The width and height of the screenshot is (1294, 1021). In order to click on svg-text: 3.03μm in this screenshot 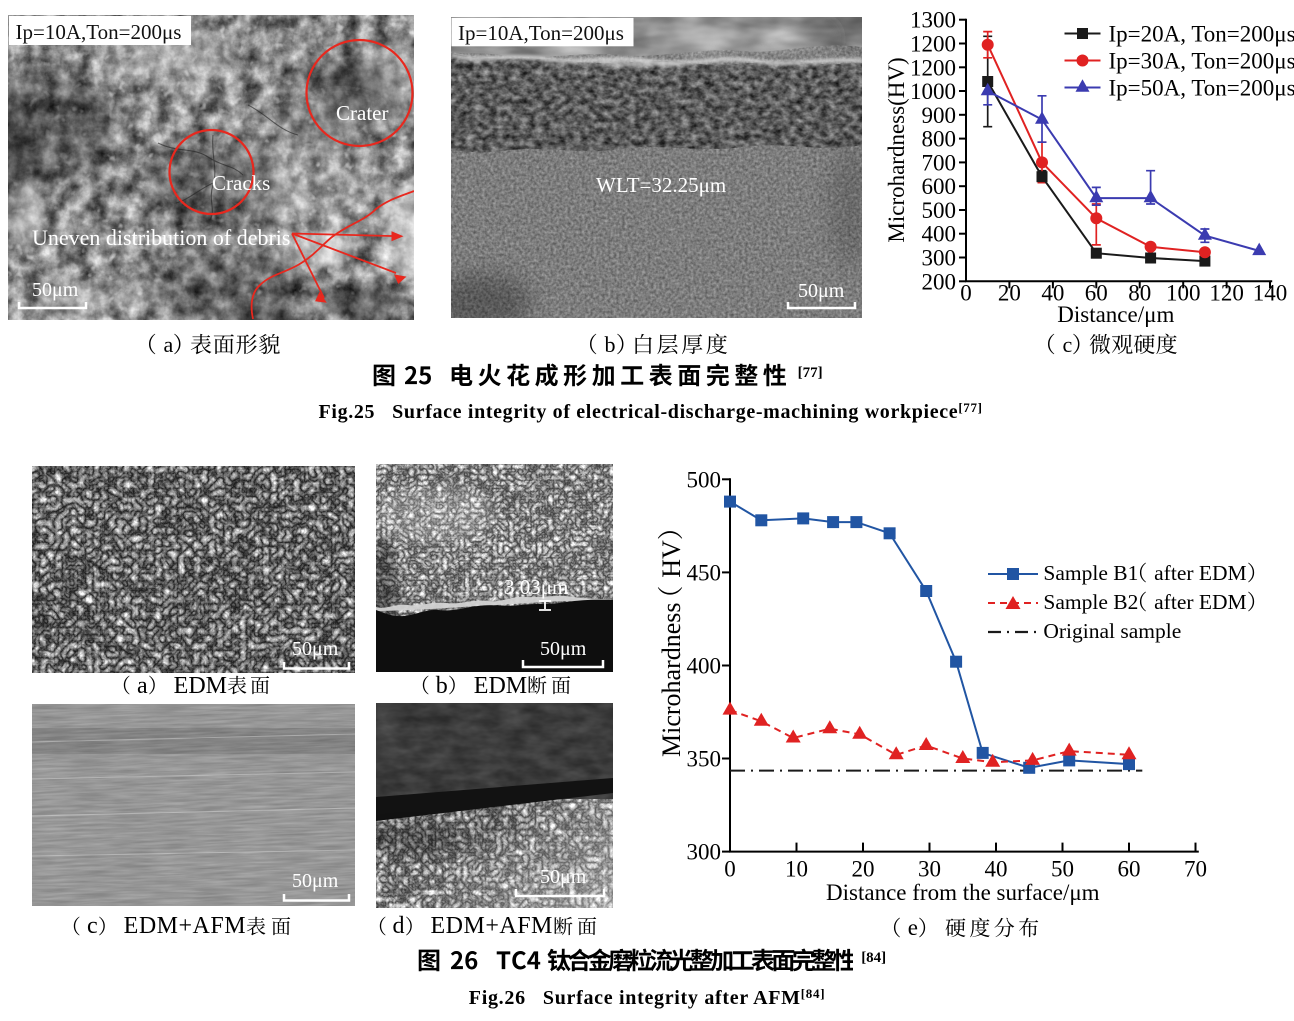, I will do `click(536, 587)`.